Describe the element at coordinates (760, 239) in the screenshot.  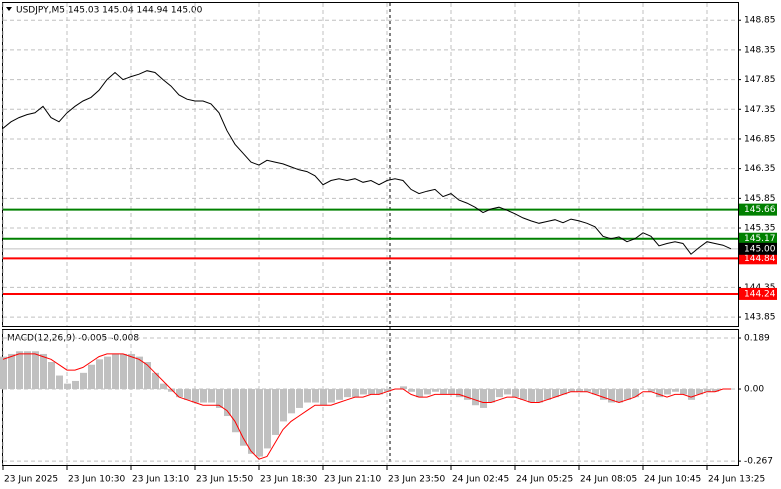
I see `level-label: 145.17` at that location.